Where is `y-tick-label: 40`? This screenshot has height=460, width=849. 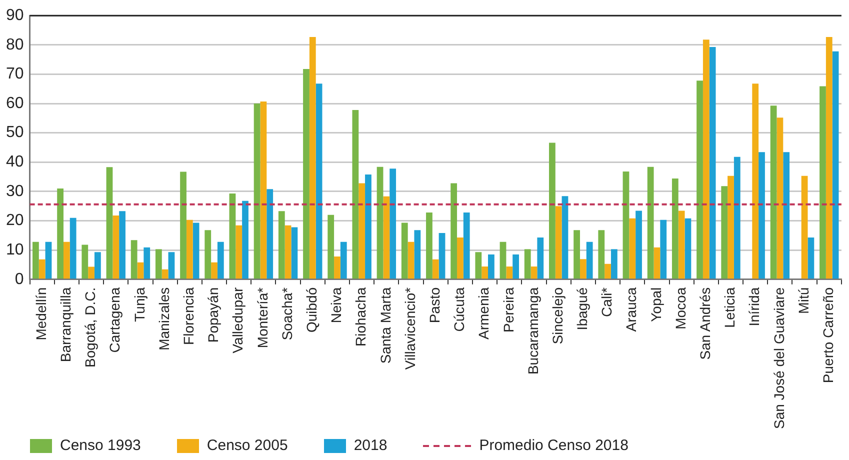
y-tick-label: 40 is located at coordinates (15, 162).